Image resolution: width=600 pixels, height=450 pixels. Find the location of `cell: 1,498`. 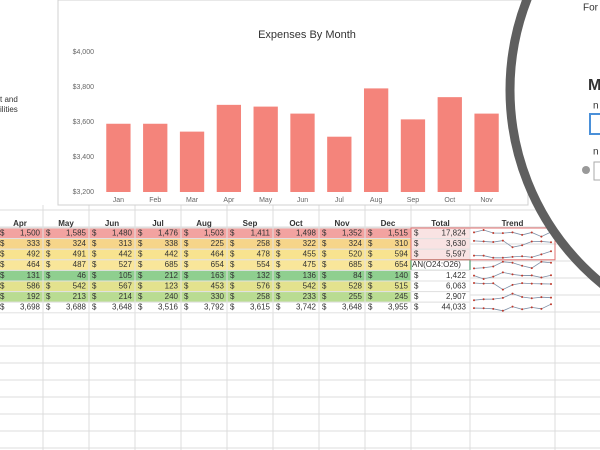

cell: 1,498 is located at coordinates (306, 232).